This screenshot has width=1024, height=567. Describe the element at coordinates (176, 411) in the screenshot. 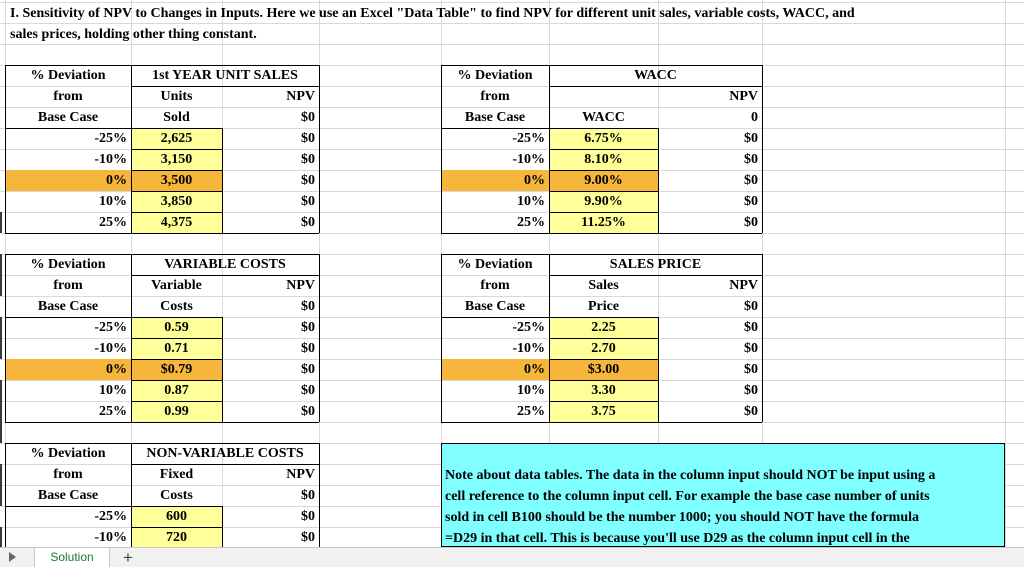

I see `input-value-cell: 0.99` at that location.